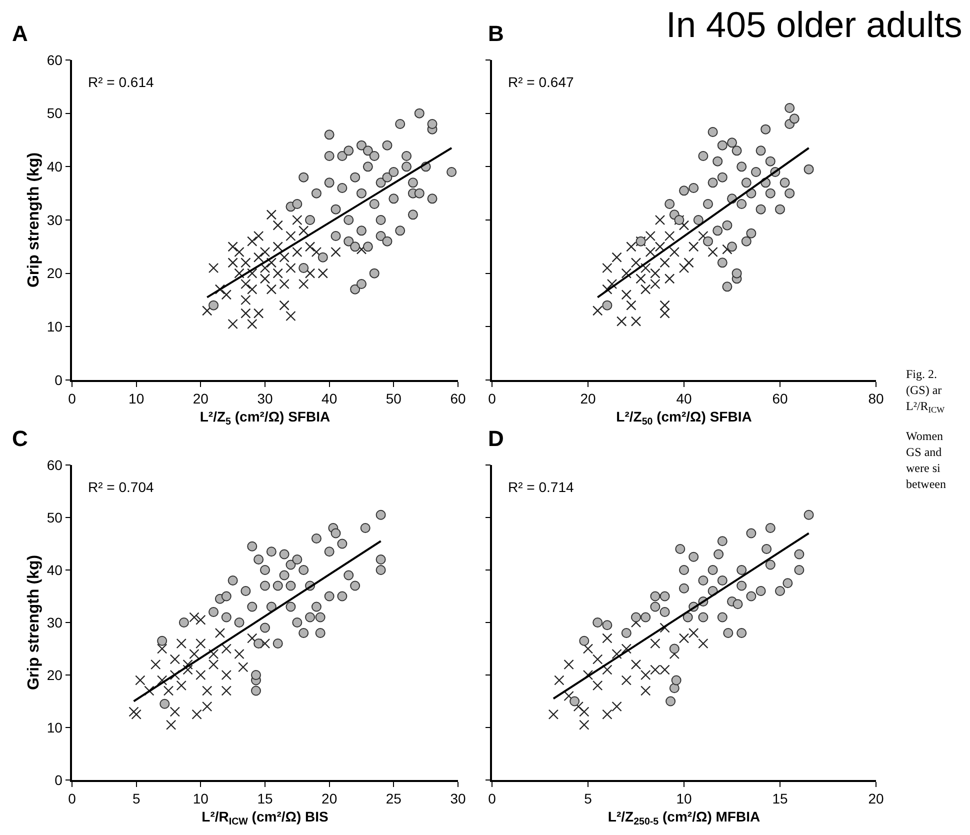  What do you see at coordinates (922, 374) in the screenshot?
I see `caption: Fig. 2.` at bounding box center [922, 374].